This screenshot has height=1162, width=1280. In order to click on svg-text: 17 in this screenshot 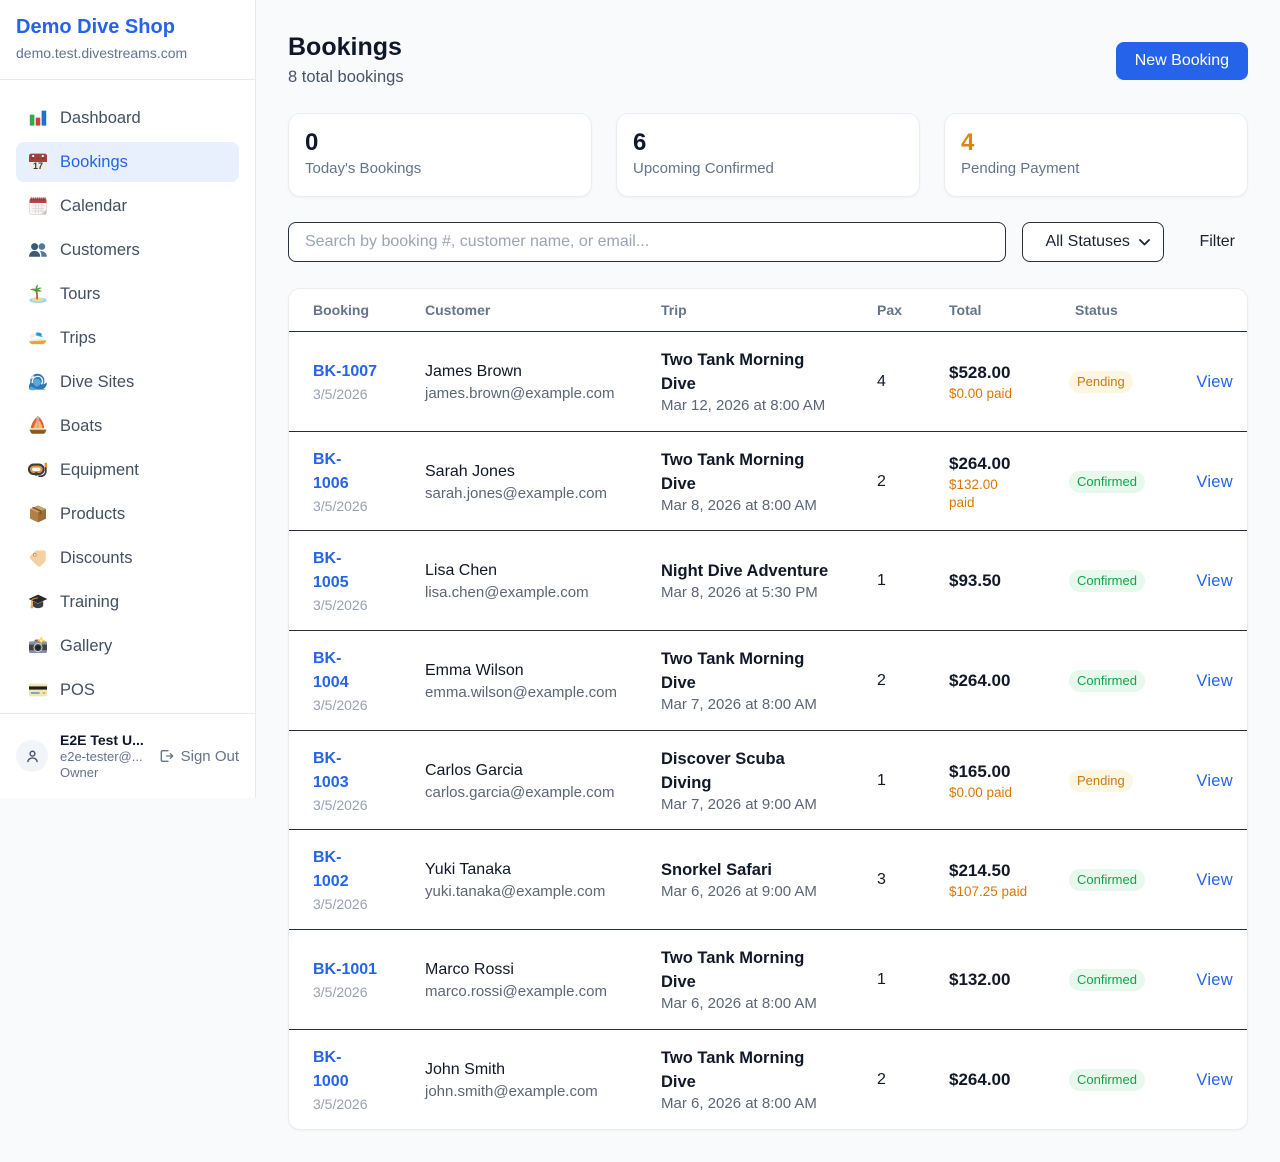, I will do `click(38, 166)`.